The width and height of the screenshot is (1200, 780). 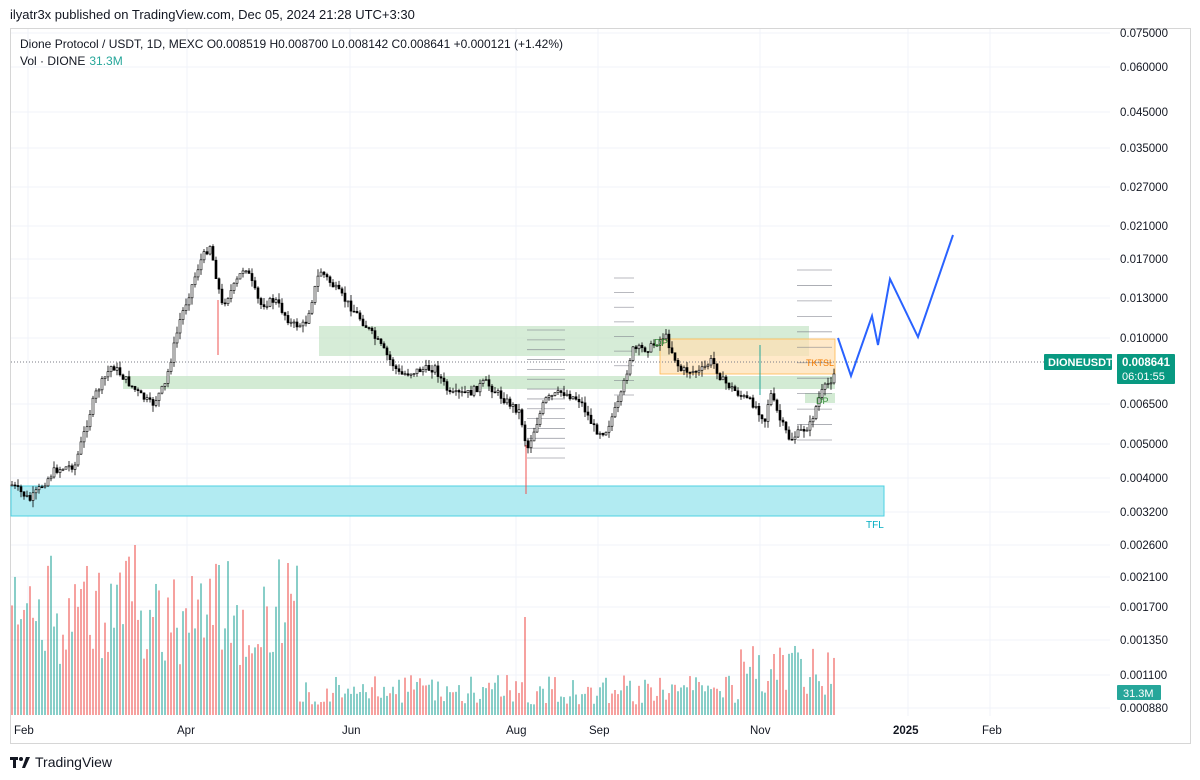 What do you see at coordinates (1143, 676) in the screenshot?
I see `price-axis-label: 0.001100` at bounding box center [1143, 676].